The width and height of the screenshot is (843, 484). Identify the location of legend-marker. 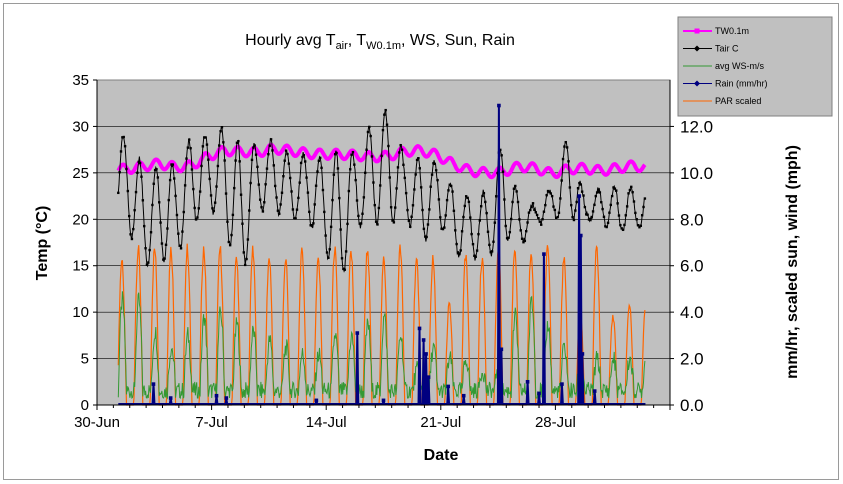
(697, 31).